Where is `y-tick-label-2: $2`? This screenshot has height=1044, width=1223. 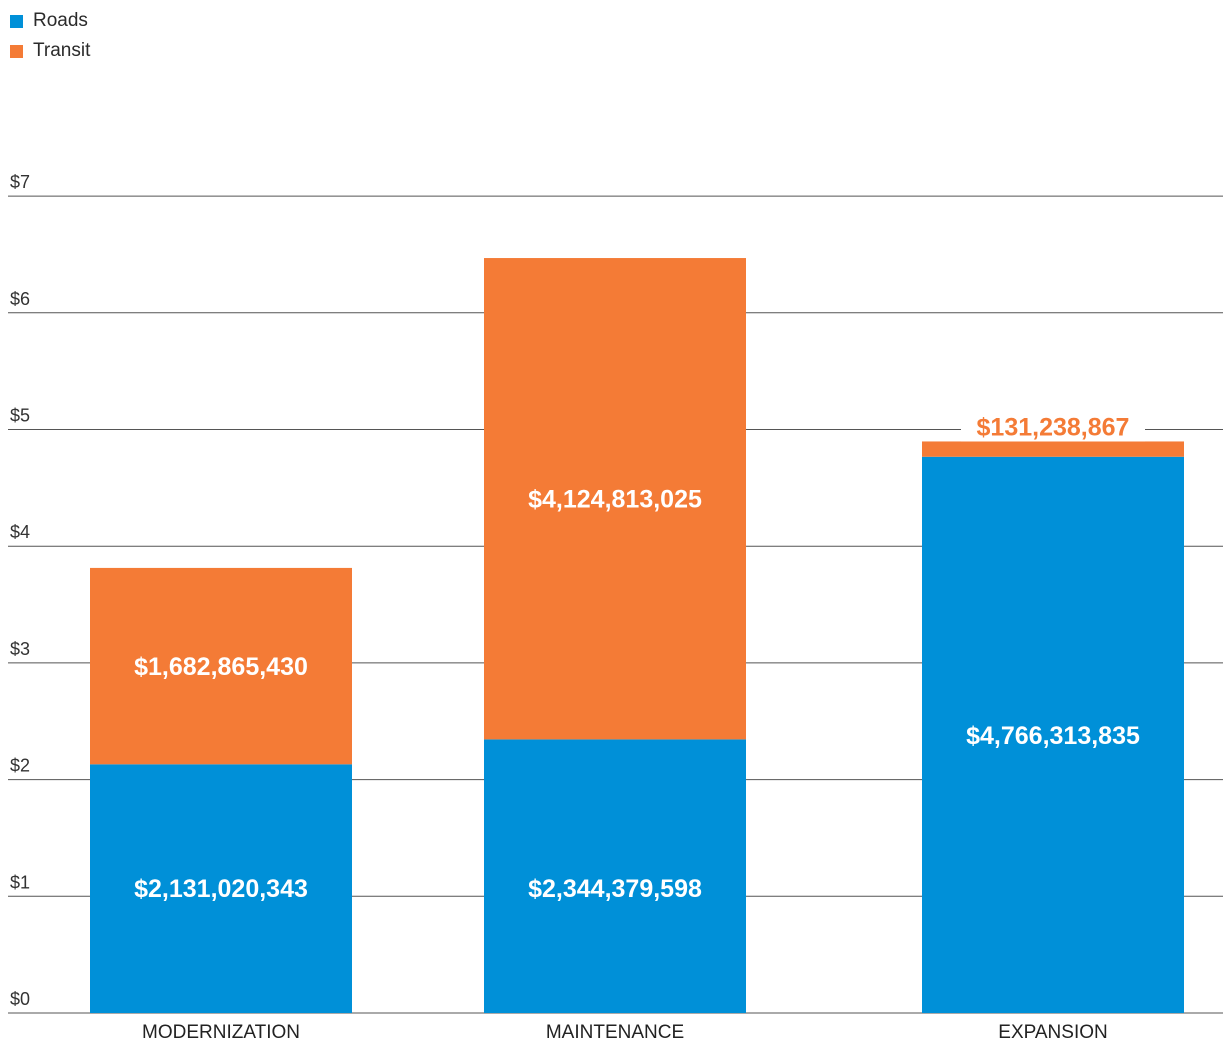
y-tick-label-2: $2 is located at coordinates (20, 766).